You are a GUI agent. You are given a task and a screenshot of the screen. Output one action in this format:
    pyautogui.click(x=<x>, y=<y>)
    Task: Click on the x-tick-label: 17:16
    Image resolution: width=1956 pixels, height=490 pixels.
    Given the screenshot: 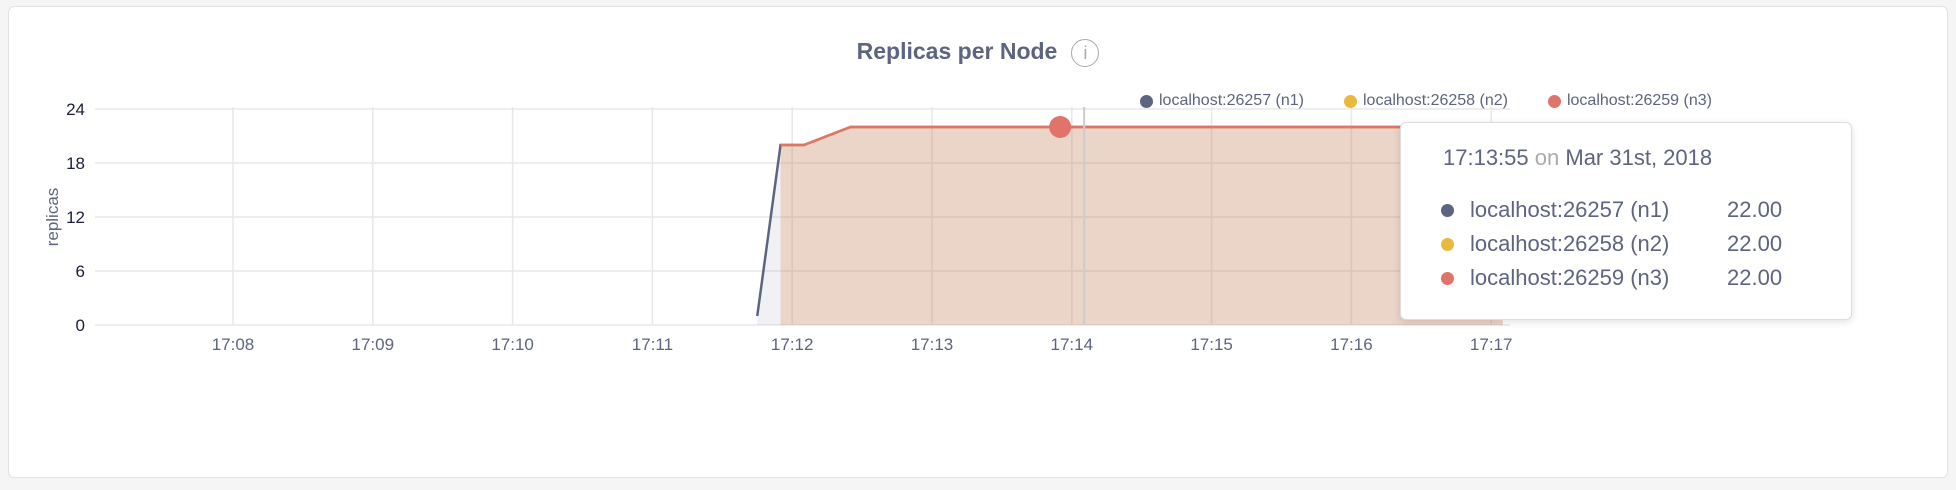 What is the action you would take?
    pyautogui.click(x=1351, y=344)
    